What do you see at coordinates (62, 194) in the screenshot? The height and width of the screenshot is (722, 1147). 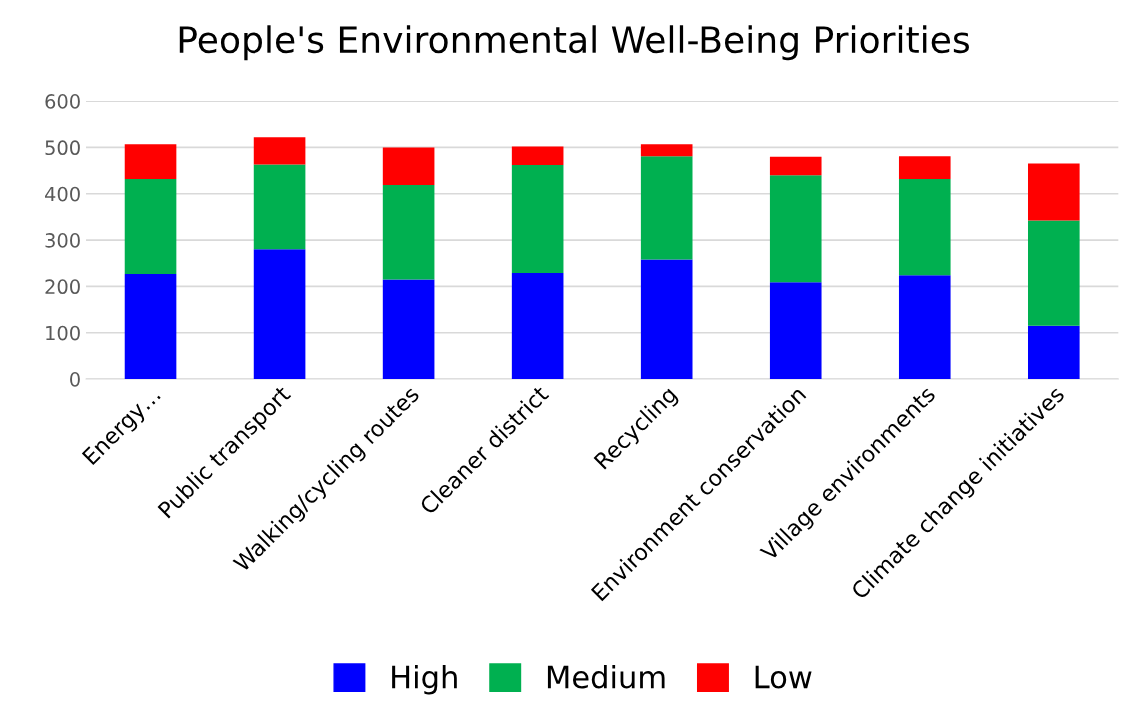 I see `y-tick-label: 400` at bounding box center [62, 194].